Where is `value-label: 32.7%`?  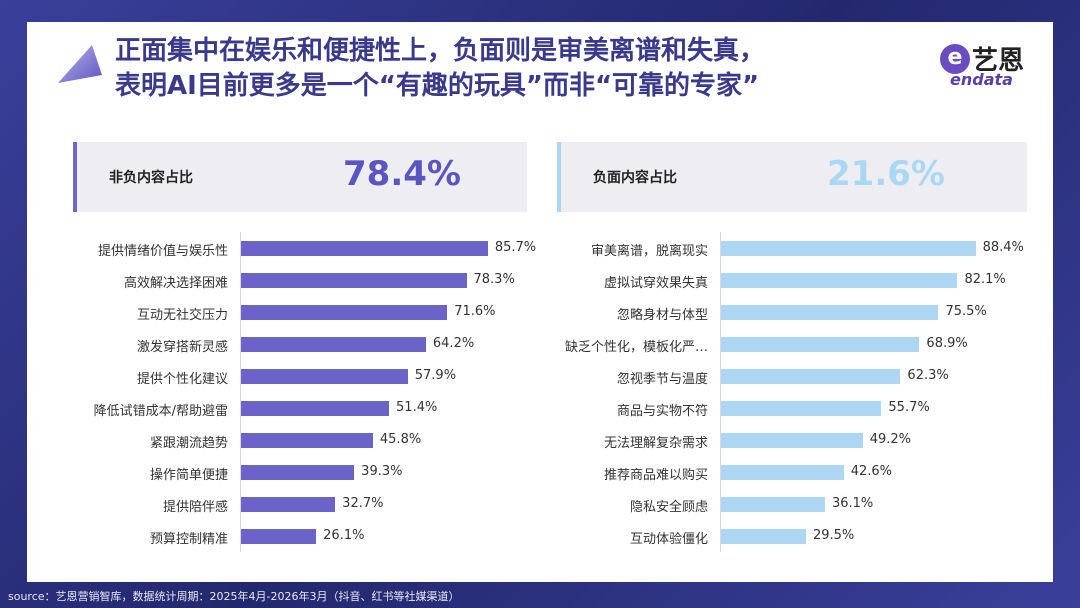
value-label: 32.7% is located at coordinates (363, 503).